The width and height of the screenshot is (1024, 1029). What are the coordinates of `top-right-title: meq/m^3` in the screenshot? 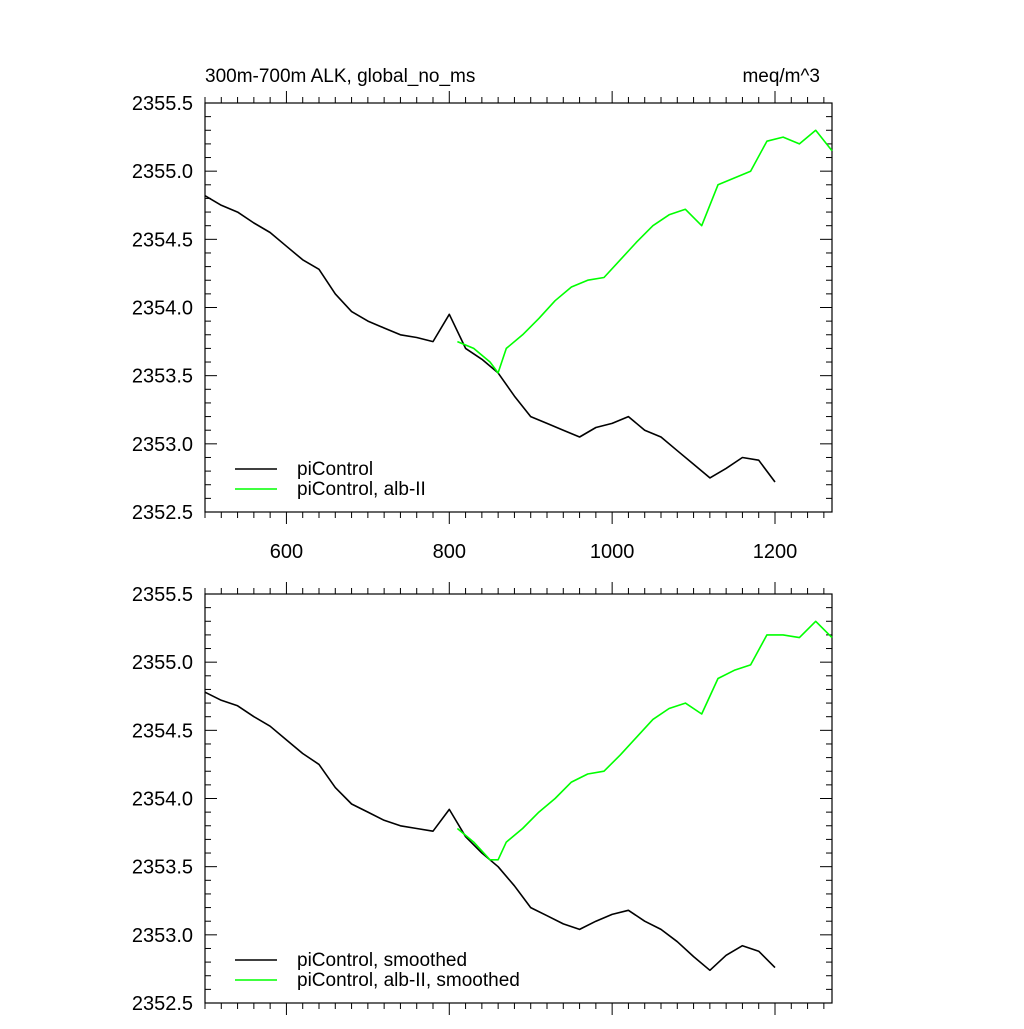 It's located at (781, 76).